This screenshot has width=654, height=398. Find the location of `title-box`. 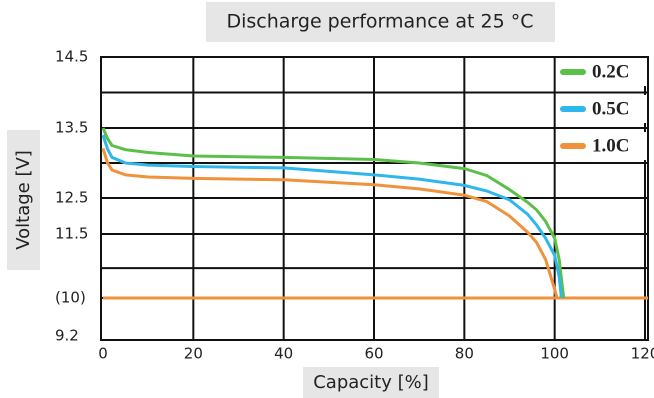

title-box is located at coordinates (380, 22).